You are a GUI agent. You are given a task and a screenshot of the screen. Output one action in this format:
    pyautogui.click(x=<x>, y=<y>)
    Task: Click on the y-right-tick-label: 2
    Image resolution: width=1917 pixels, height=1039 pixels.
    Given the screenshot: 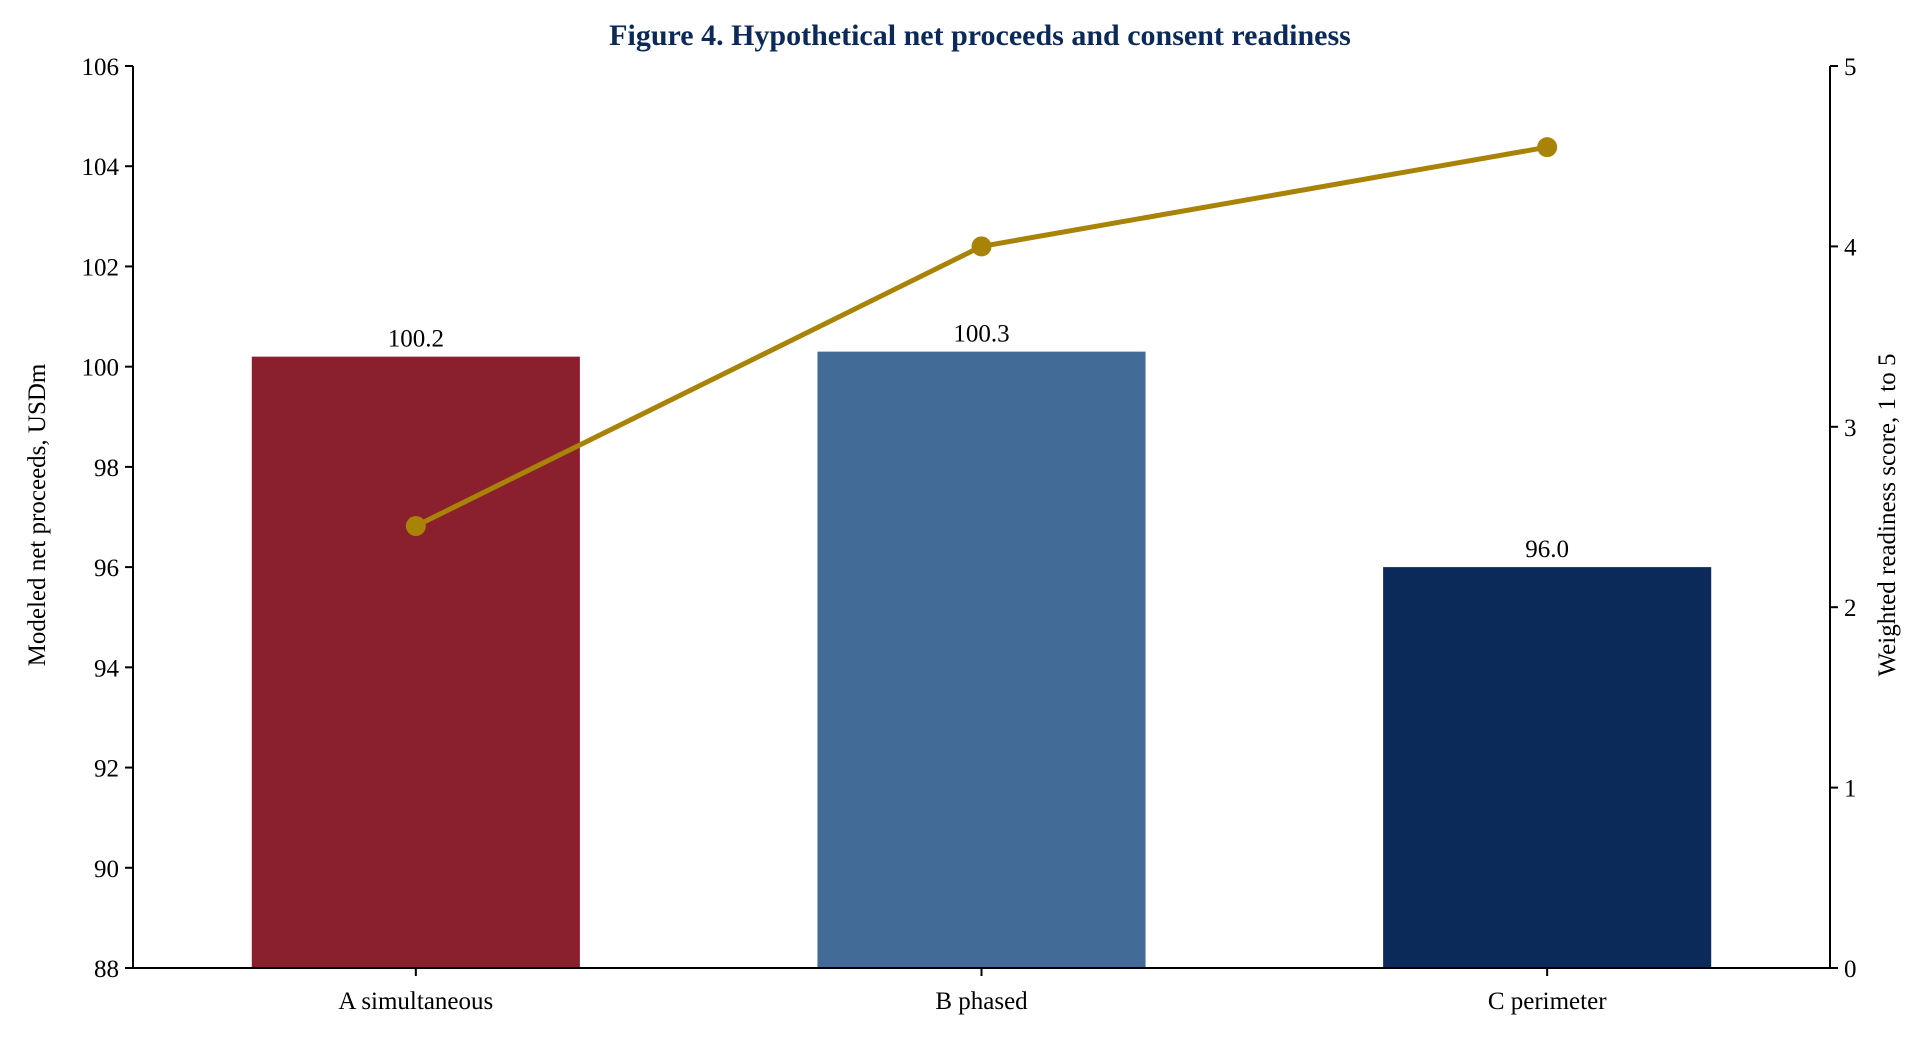 What is the action you would take?
    pyautogui.click(x=1850, y=608)
    